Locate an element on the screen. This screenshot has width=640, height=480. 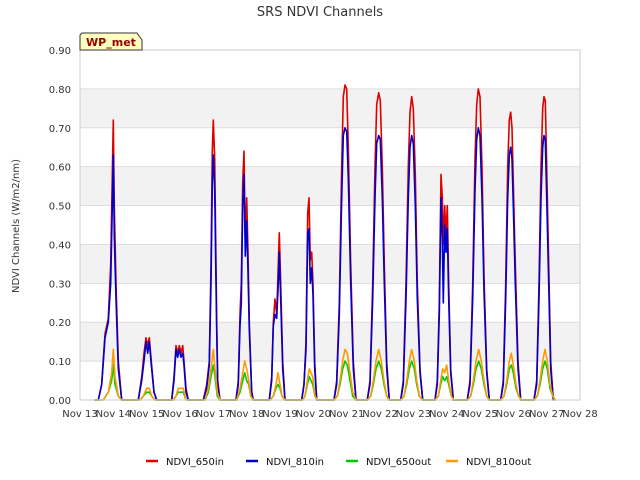
x-tick-label: Nov 21 is located at coordinates (346, 414).